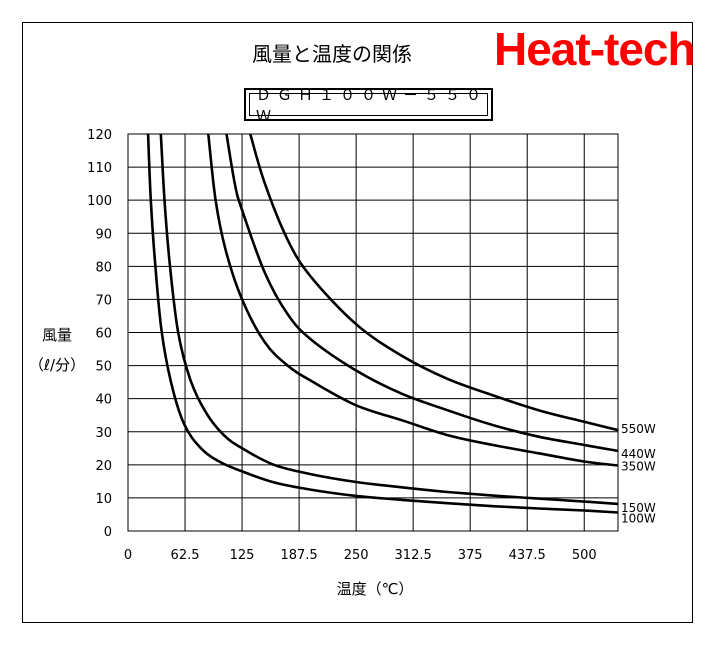 Image resolution: width=720 pixels, height=650 pixels. What do you see at coordinates (57, 350) in the screenshot?
I see `y-axis-label: 風量 （ℓ/分）` at bounding box center [57, 350].